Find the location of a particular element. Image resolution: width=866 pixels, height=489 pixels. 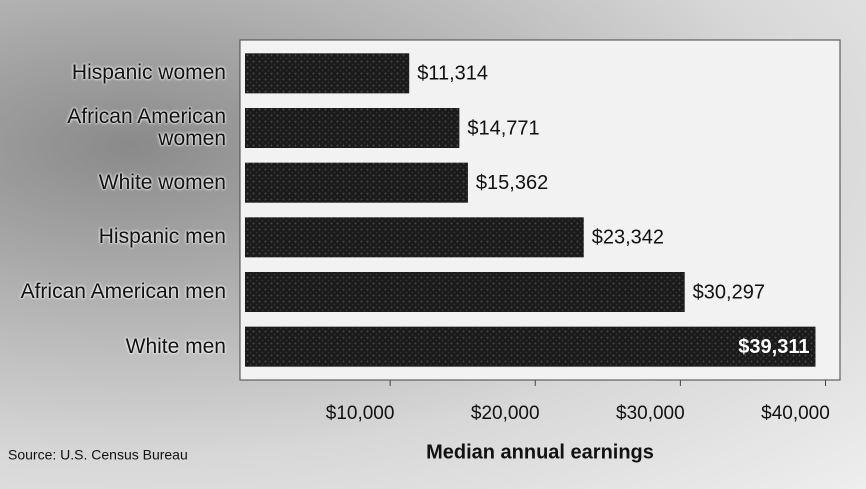

source: Source: U.S. Census Bureau is located at coordinates (98, 455).